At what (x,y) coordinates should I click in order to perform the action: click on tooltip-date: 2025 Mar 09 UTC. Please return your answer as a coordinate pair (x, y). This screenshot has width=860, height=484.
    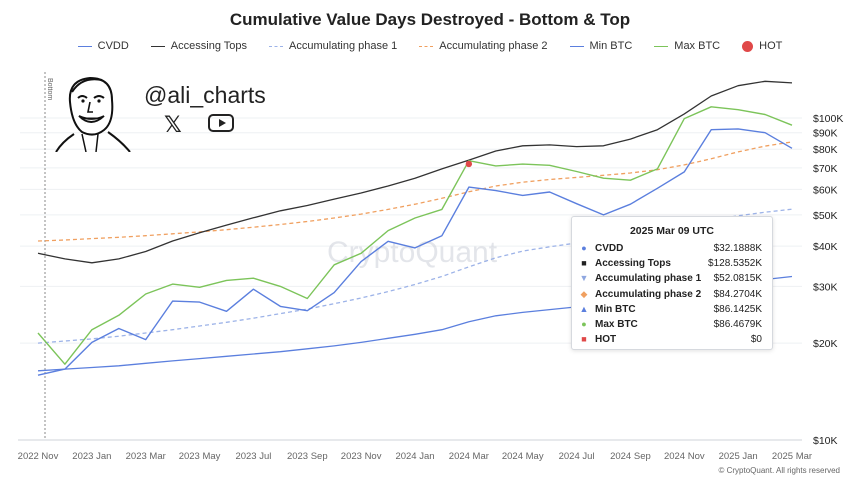
    Looking at the image, I should click on (672, 231).